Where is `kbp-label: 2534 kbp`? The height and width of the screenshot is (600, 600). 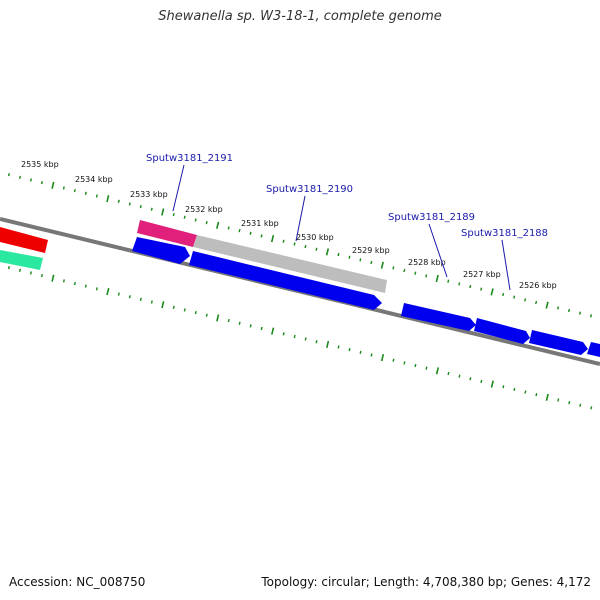
kbp-label: 2534 kbp is located at coordinates (94, 179).